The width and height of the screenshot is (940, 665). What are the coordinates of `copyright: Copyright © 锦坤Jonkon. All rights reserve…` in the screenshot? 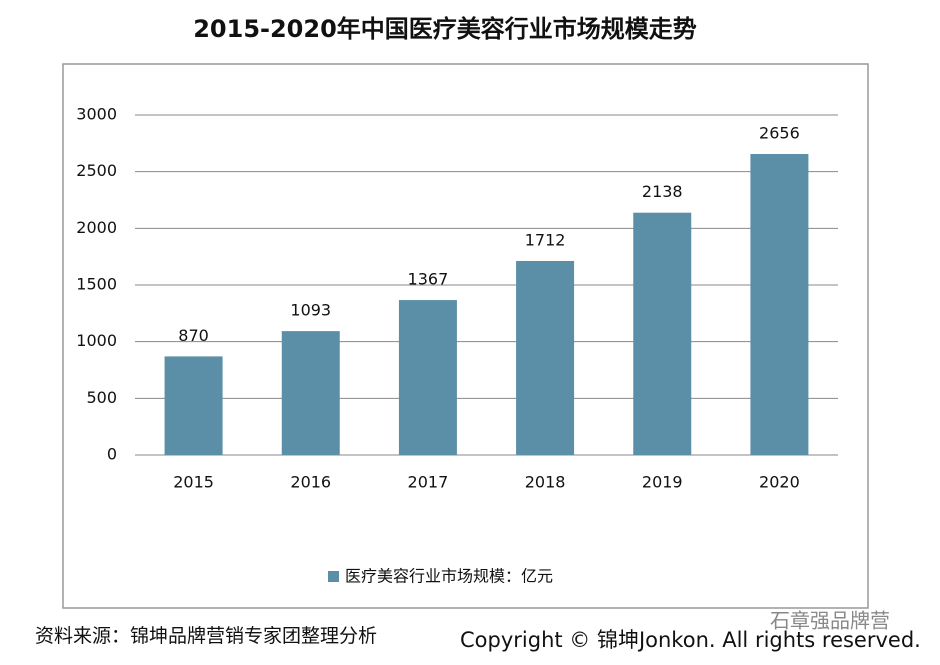 It's located at (690, 640).